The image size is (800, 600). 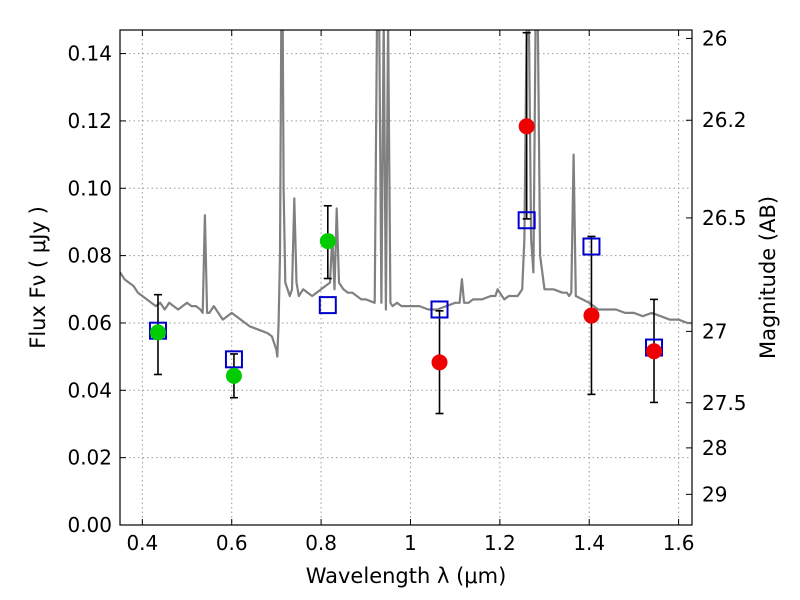 What do you see at coordinates (89, 525) in the screenshot?
I see `y-tick-label: 0.00` at bounding box center [89, 525].